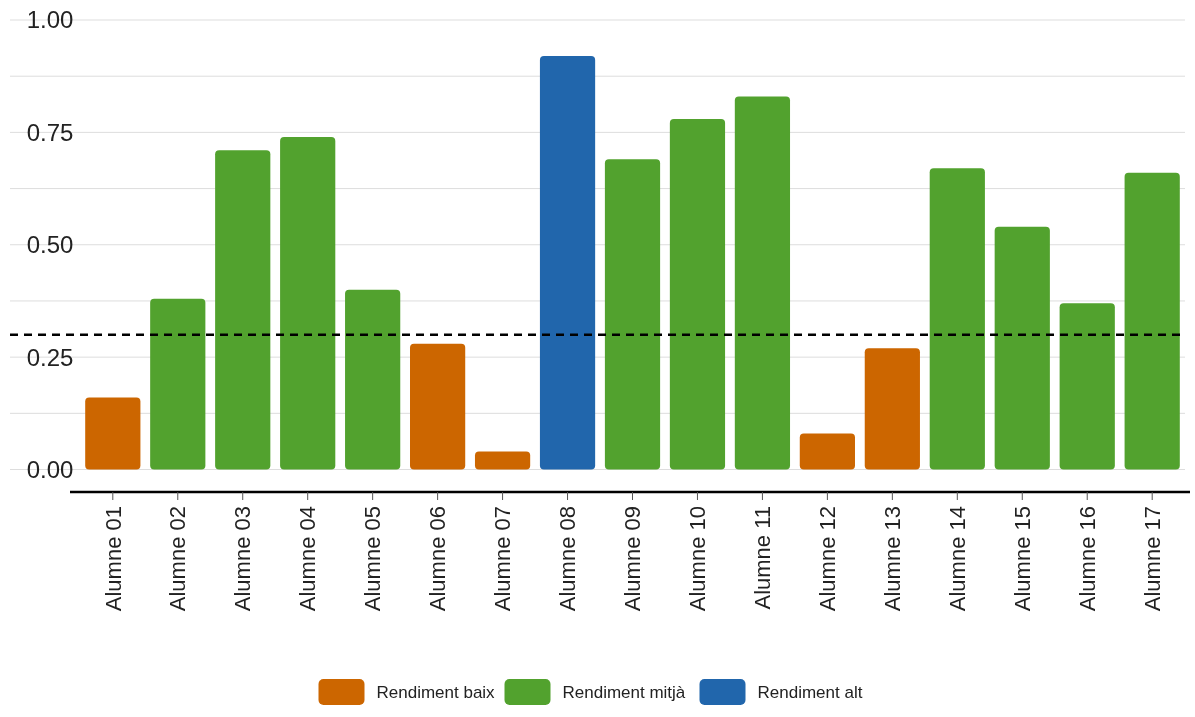 This screenshot has height=717, width=1195. I want to click on legend-label: Rendiment baix, so click(436, 692).